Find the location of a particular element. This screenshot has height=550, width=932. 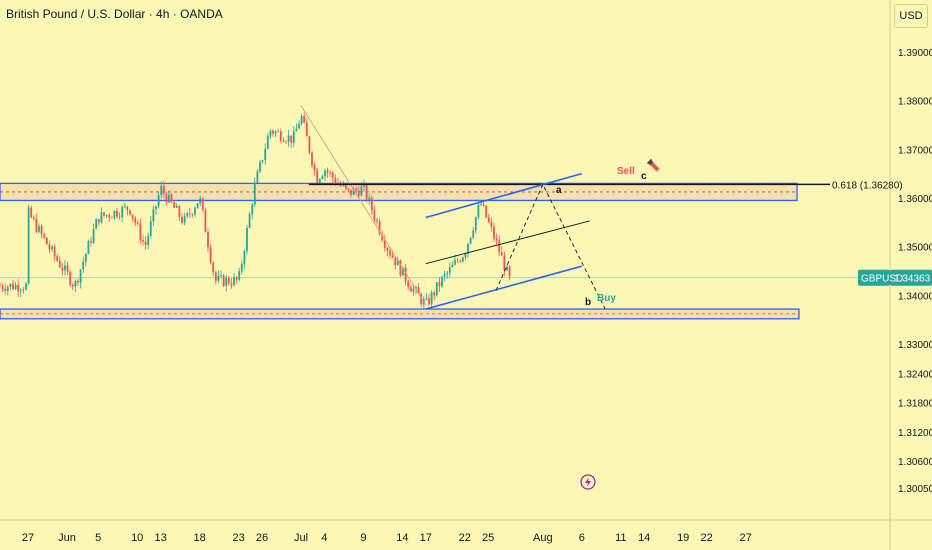

x-tick-label: 19 is located at coordinates (683, 538).